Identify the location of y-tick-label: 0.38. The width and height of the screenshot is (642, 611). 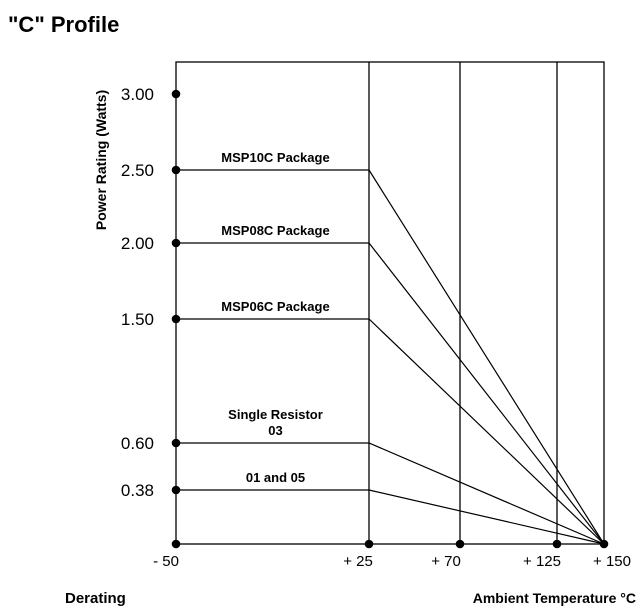
(137, 490).